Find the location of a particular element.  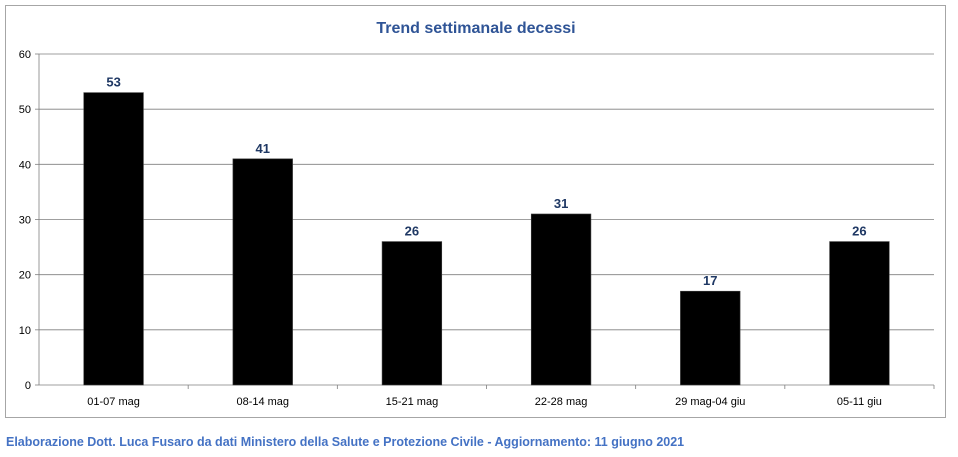

data-label: 41 is located at coordinates (263, 148).